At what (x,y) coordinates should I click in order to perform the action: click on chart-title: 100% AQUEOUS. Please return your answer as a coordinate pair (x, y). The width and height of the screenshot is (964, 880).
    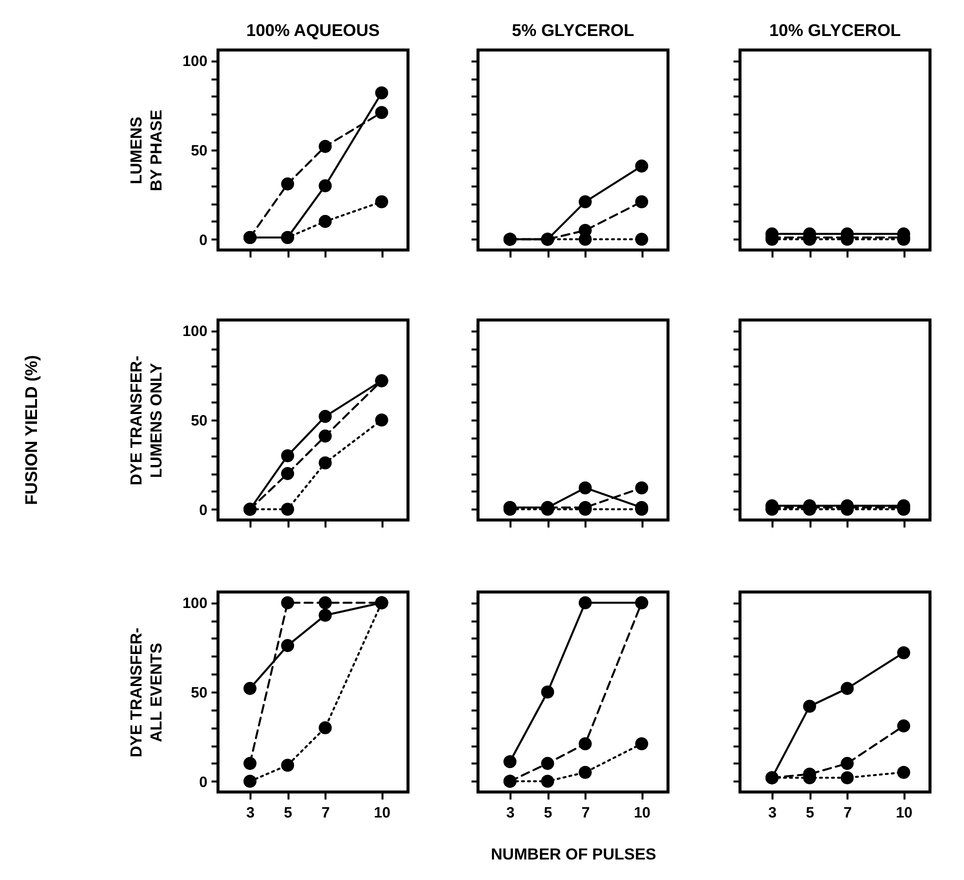
    Looking at the image, I should click on (313, 30).